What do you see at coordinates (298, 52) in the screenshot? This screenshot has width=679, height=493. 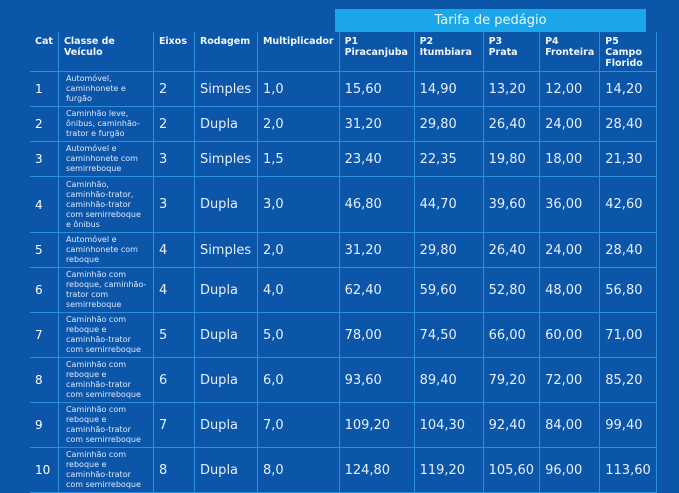 I see `column-header: Multiplicador` at bounding box center [298, 52].